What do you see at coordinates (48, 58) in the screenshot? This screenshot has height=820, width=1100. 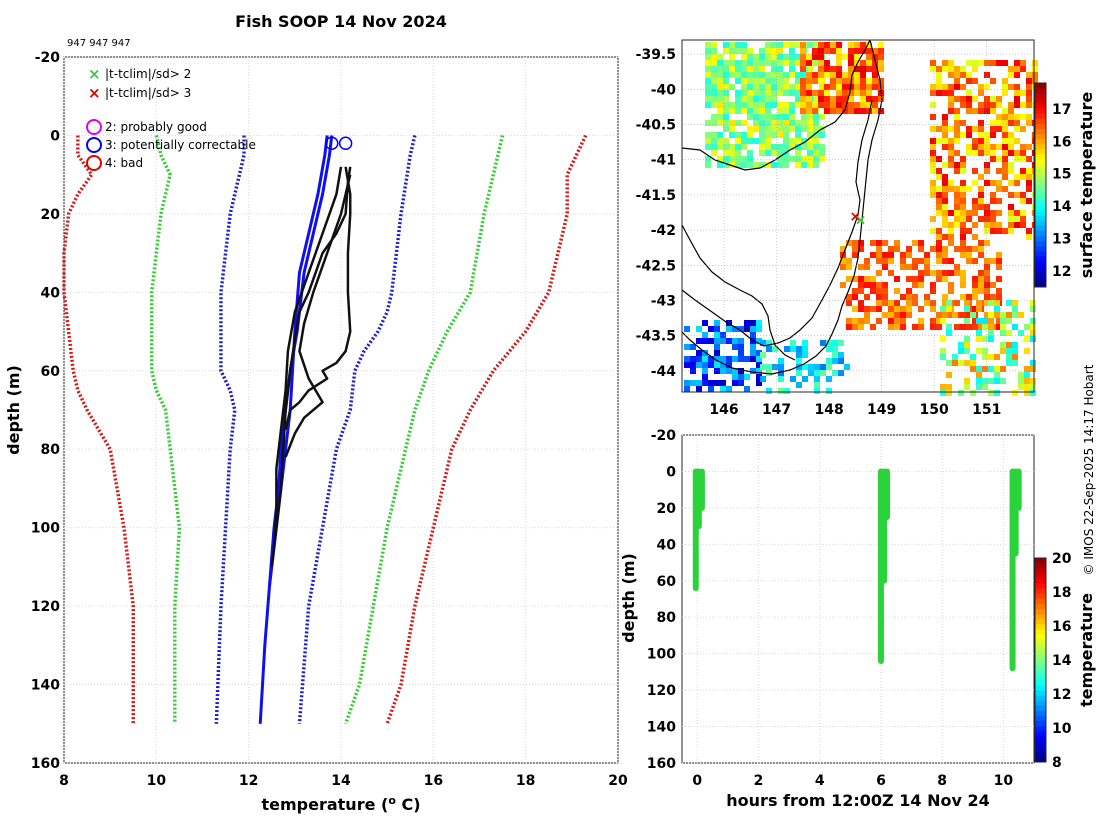 I see `profile-ytick-label: -20` at bounding box center [48, 58].